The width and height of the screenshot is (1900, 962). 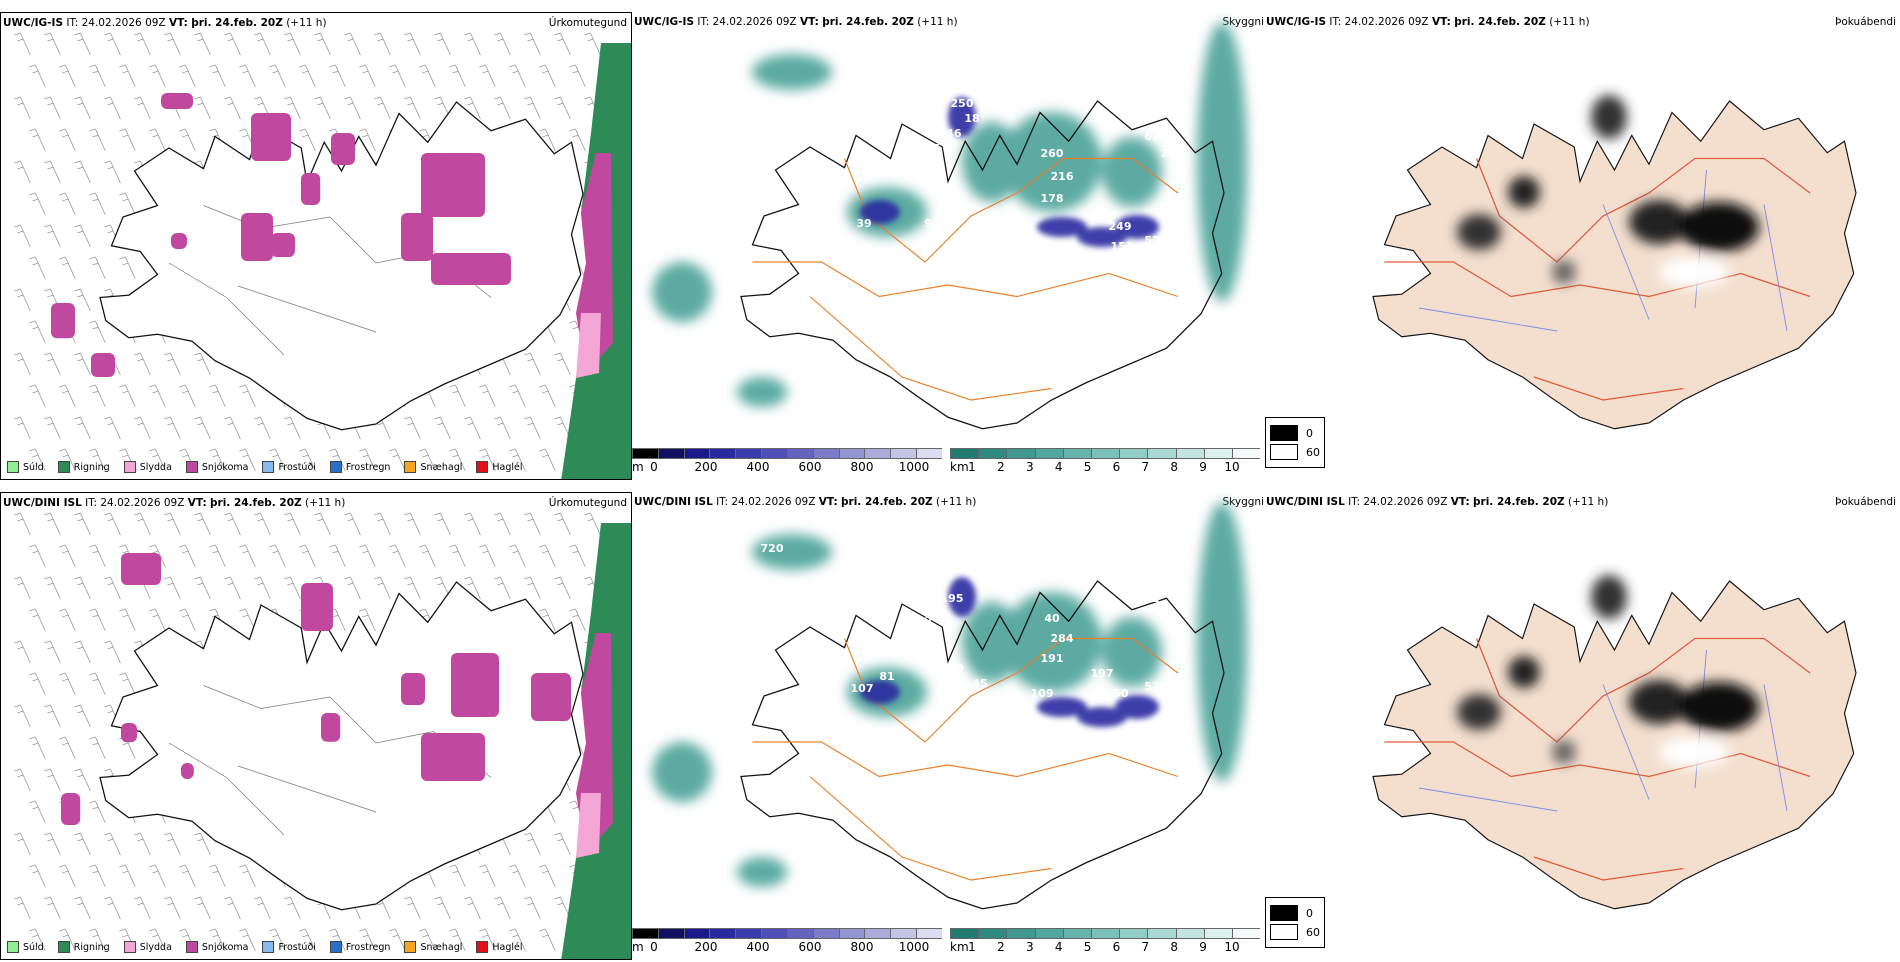 I want to click on colorbar-tick: 0, so click(x=654, y=947).